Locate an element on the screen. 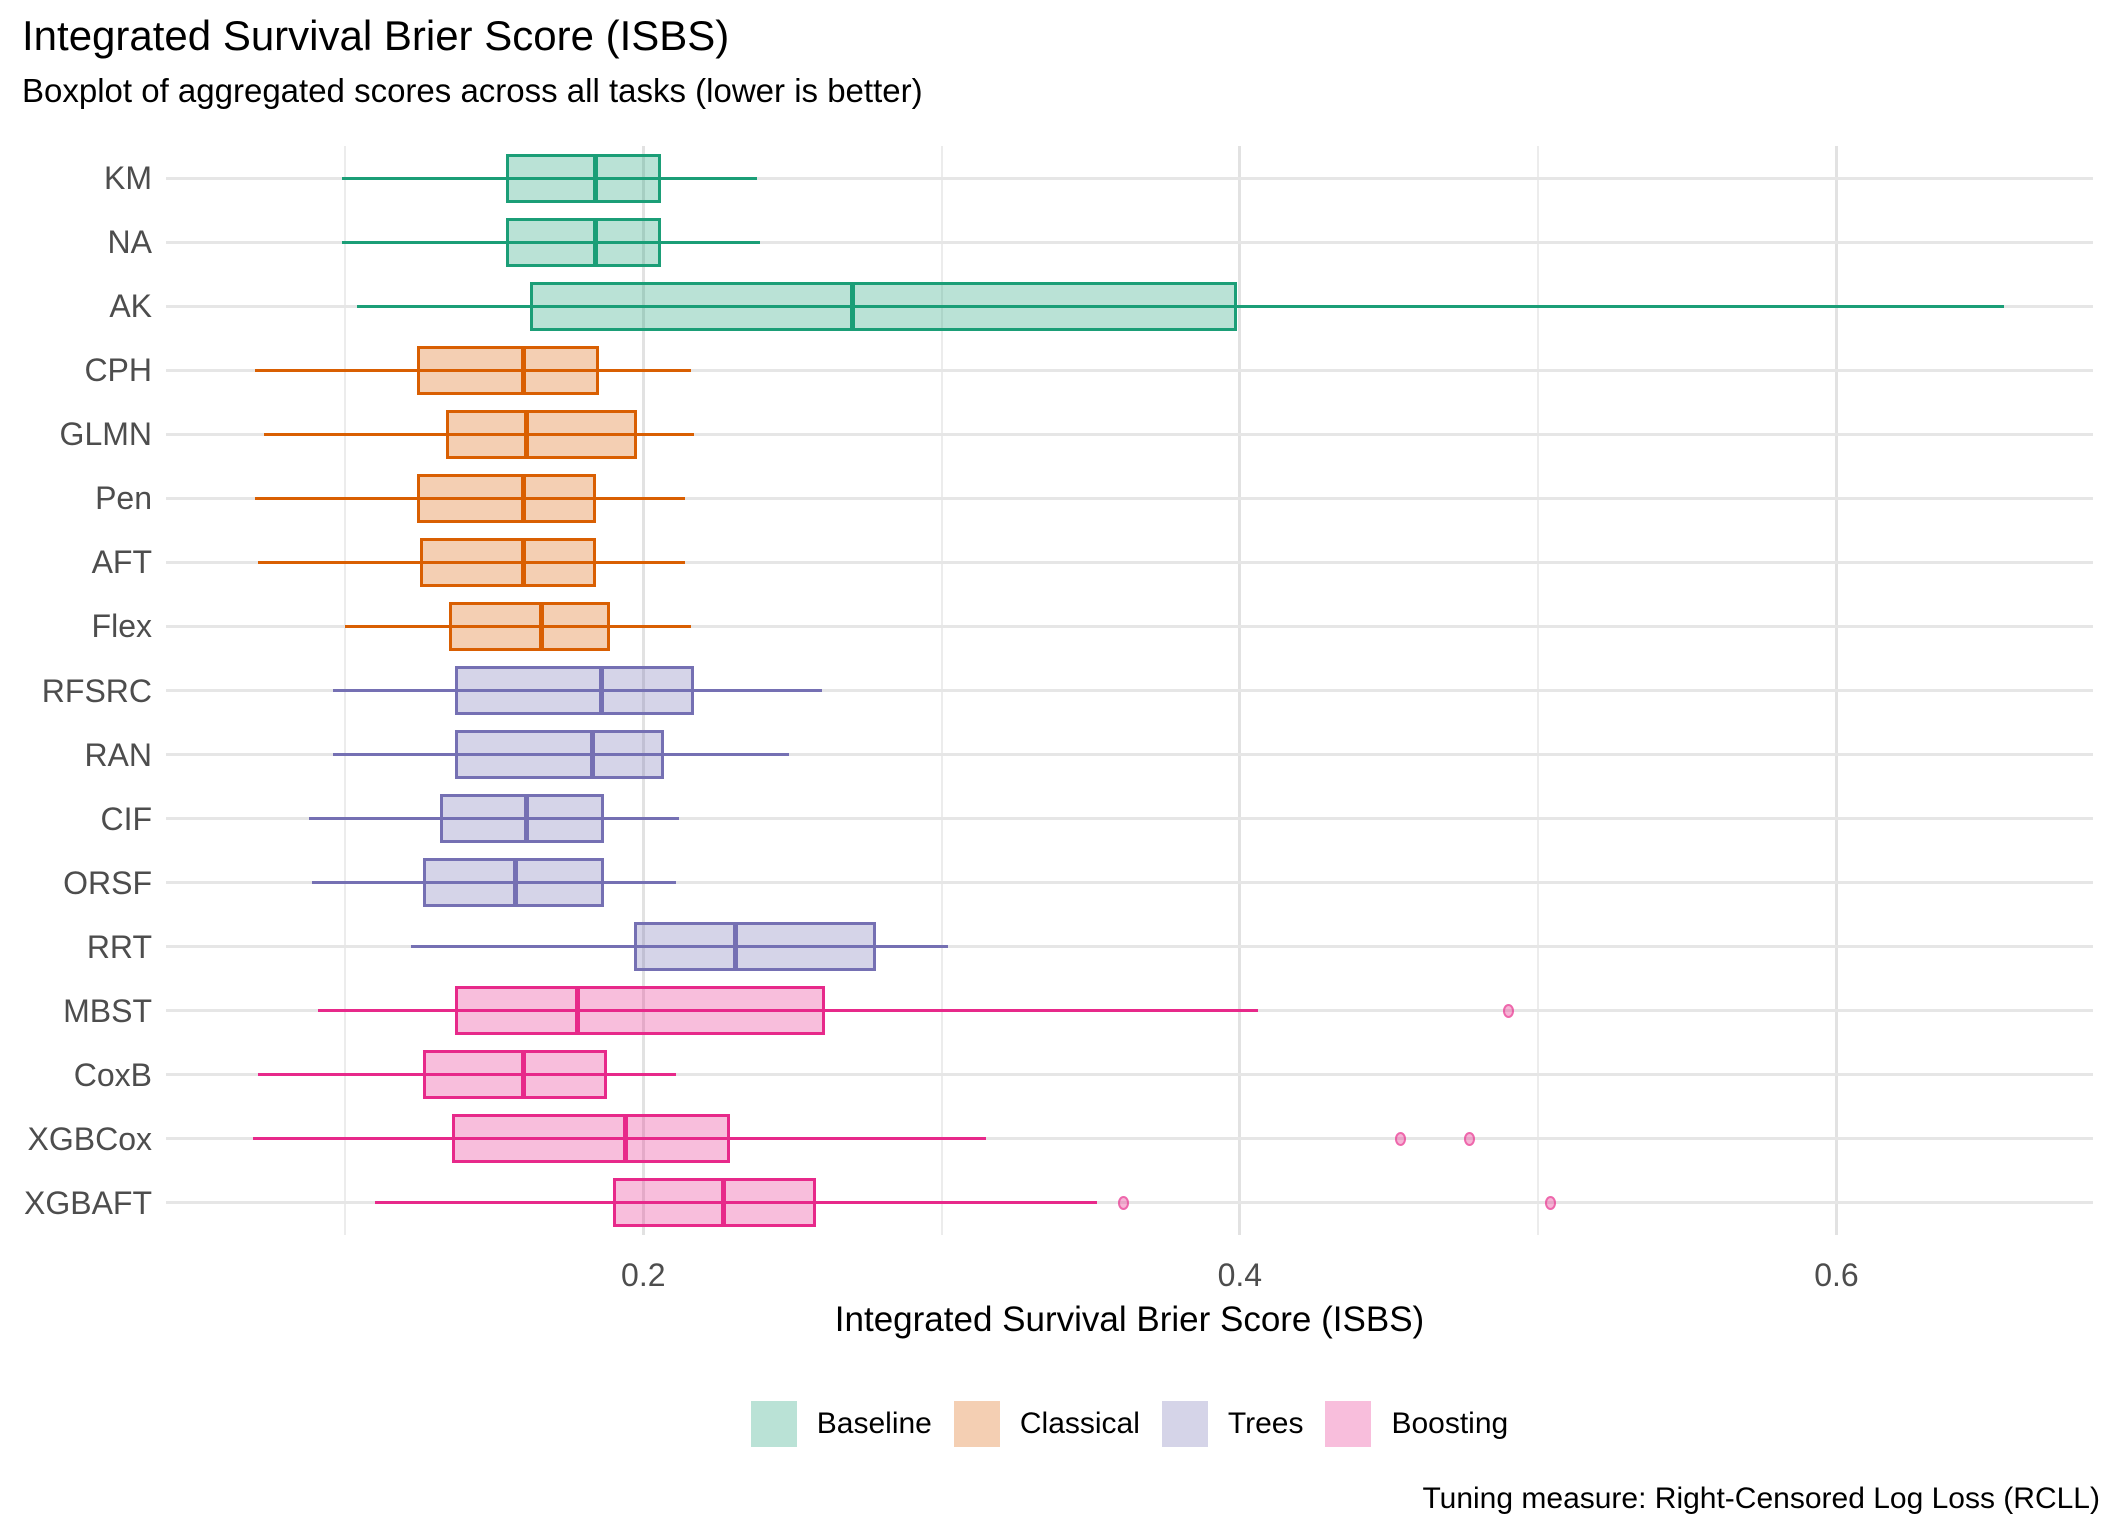  x-axis-title: Integrated Survival Brier Score (ISBS) is located at coordinates (1129, 1319).